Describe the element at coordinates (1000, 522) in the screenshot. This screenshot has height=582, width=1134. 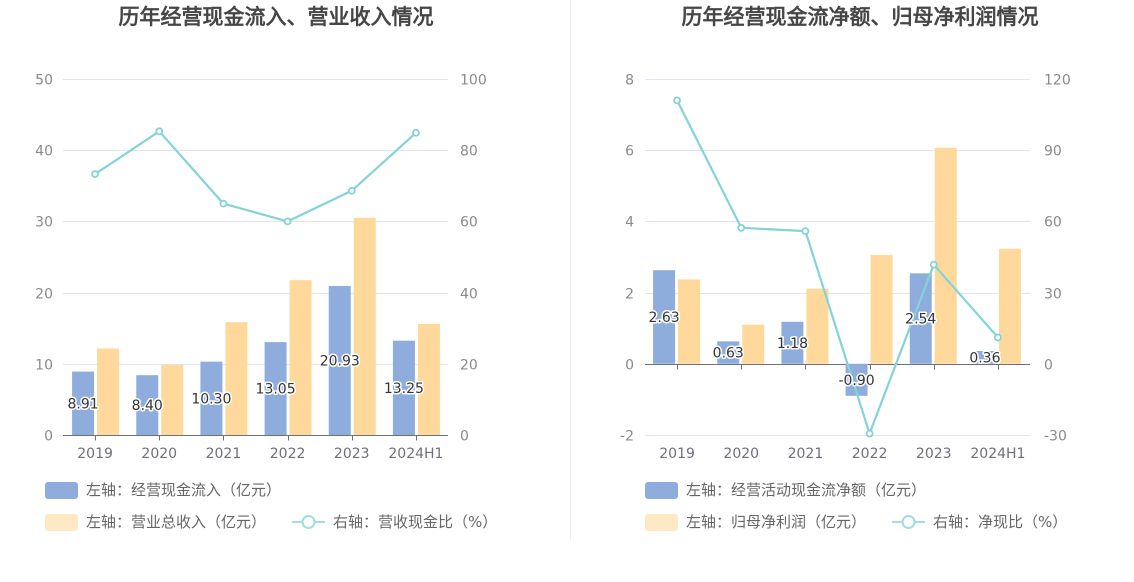
I see `legend-label: 右轴：净现比（%）` at that location.